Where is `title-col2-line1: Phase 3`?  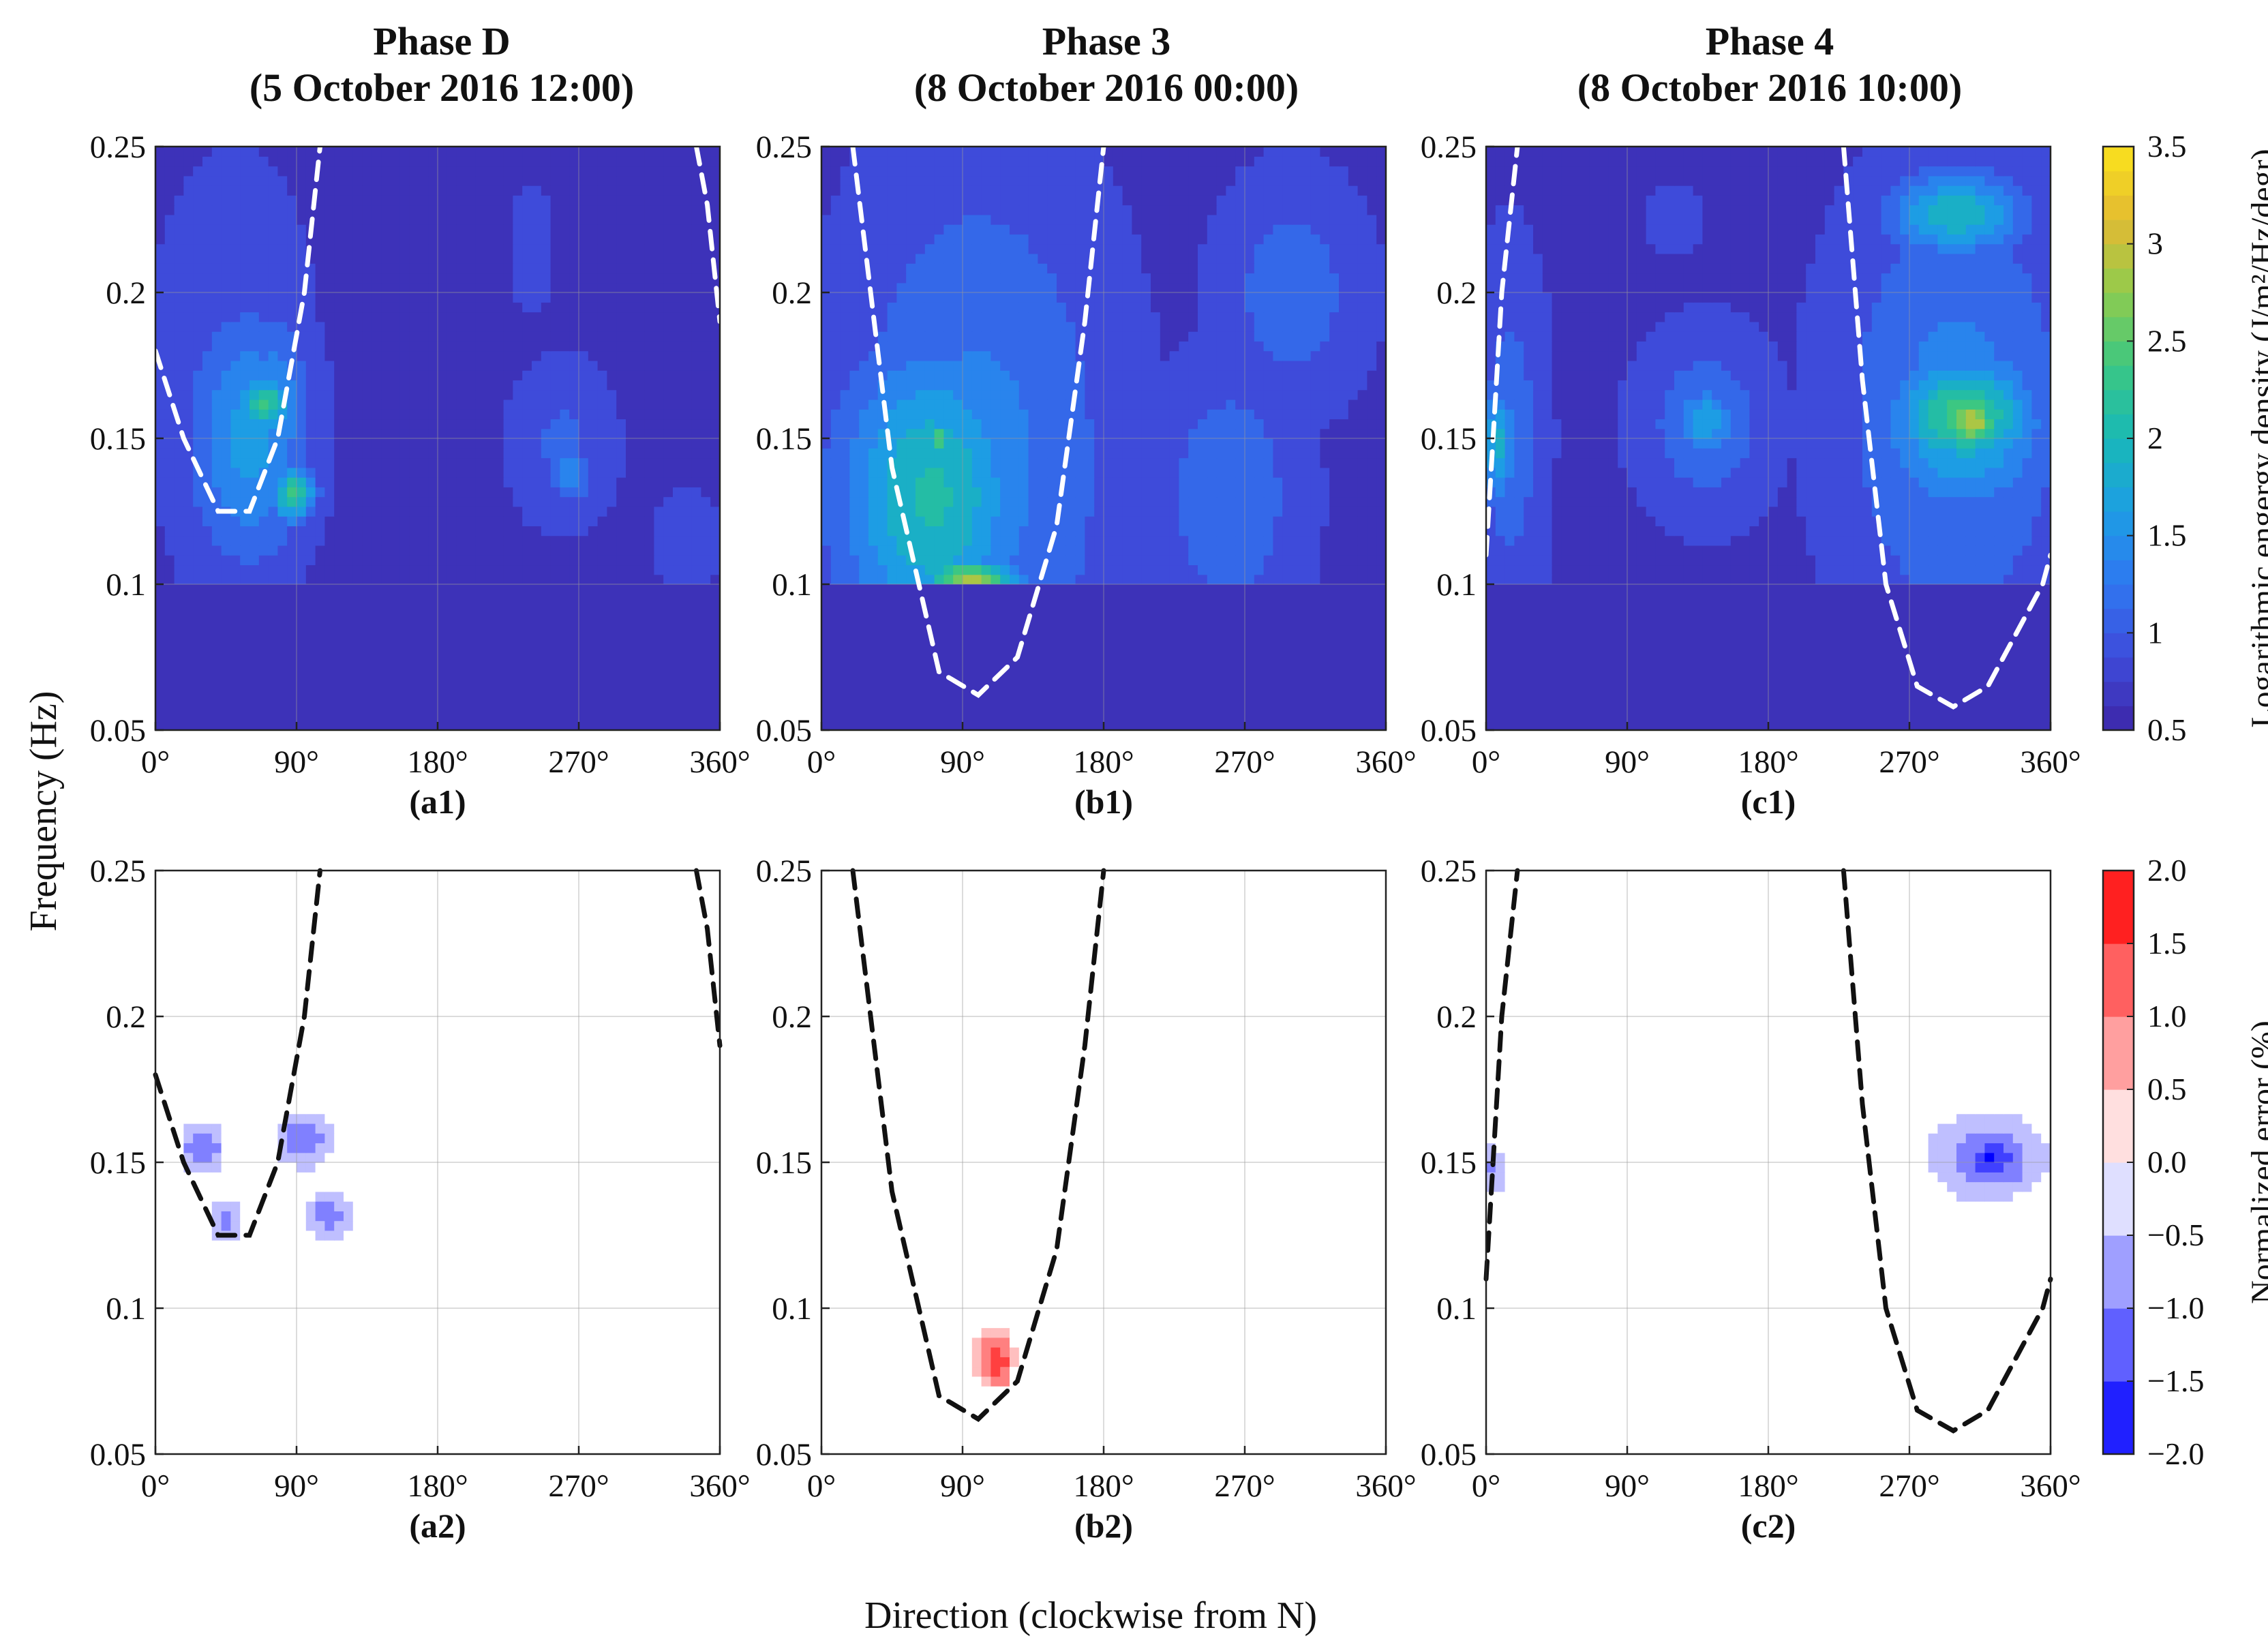
title-col2-line1: Phase 3 is located at coordinates (1106, 41).